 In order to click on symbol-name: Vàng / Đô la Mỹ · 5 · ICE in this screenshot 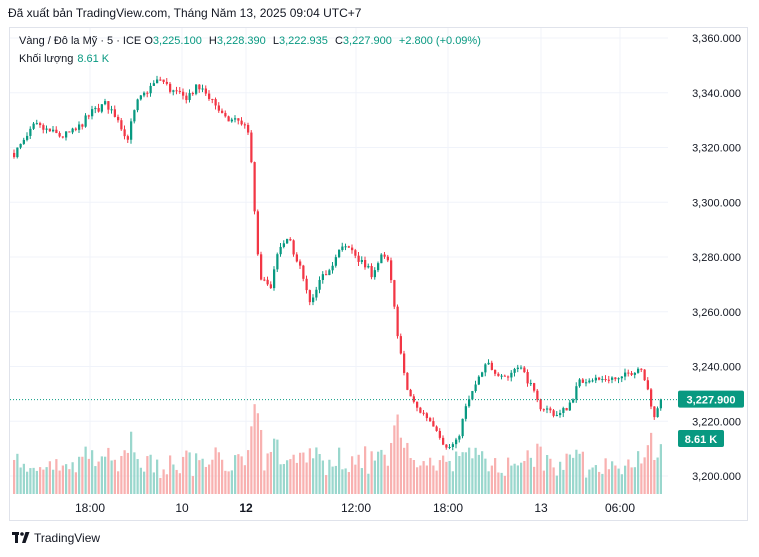, I will do `click(80, 41)`.